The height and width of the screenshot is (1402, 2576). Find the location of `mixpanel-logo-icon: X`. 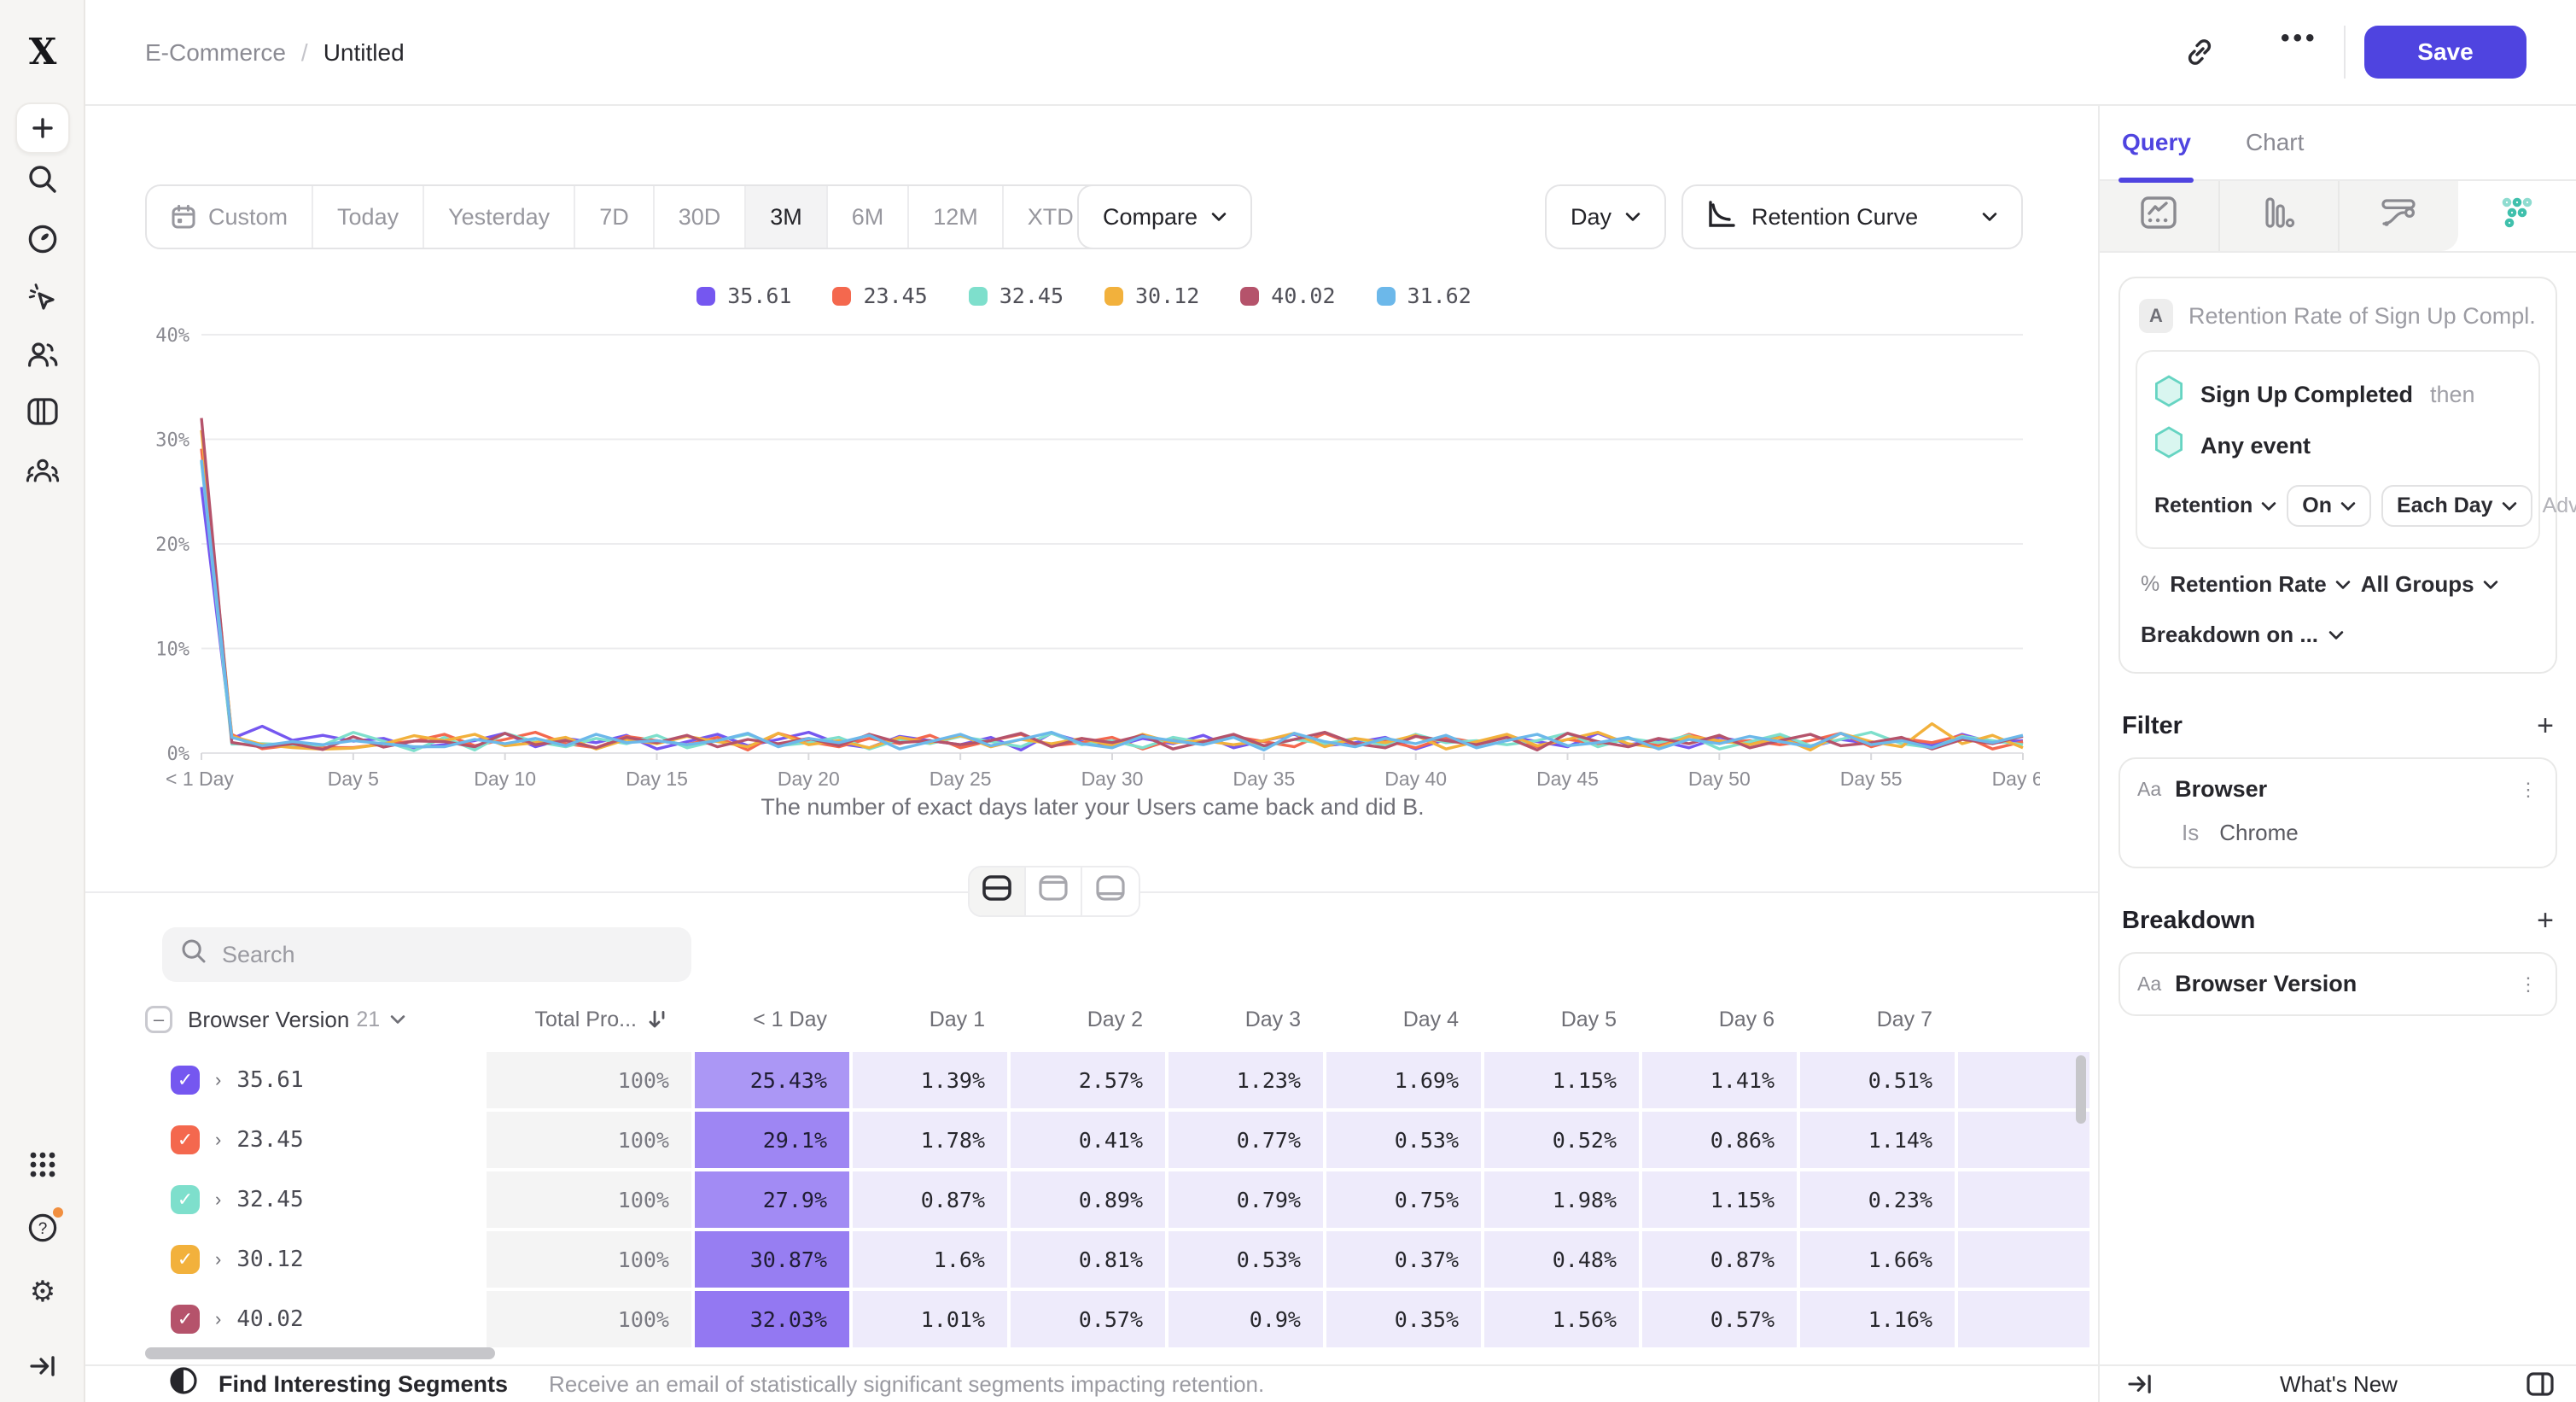

mixpanel-logo-icon: X is located at coordinates (42, 52).